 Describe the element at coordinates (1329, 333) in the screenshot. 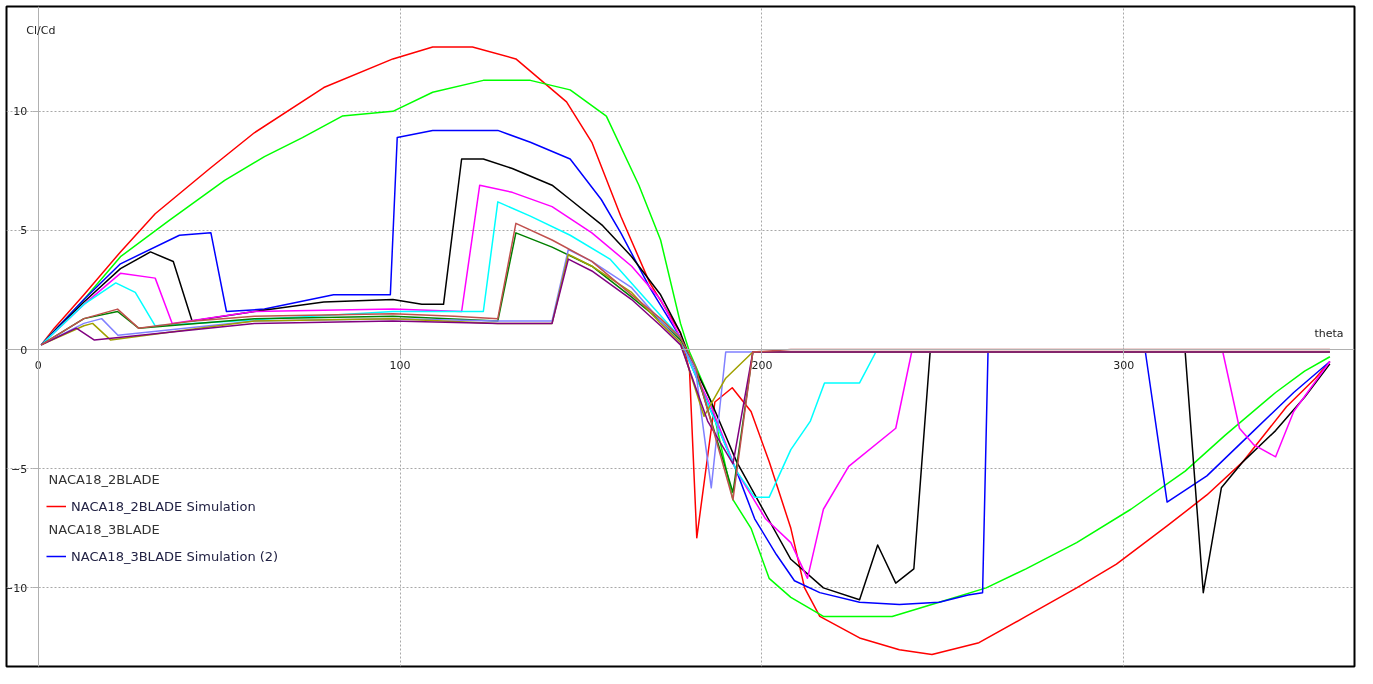

I see `x-axis-title: theta` at that location.